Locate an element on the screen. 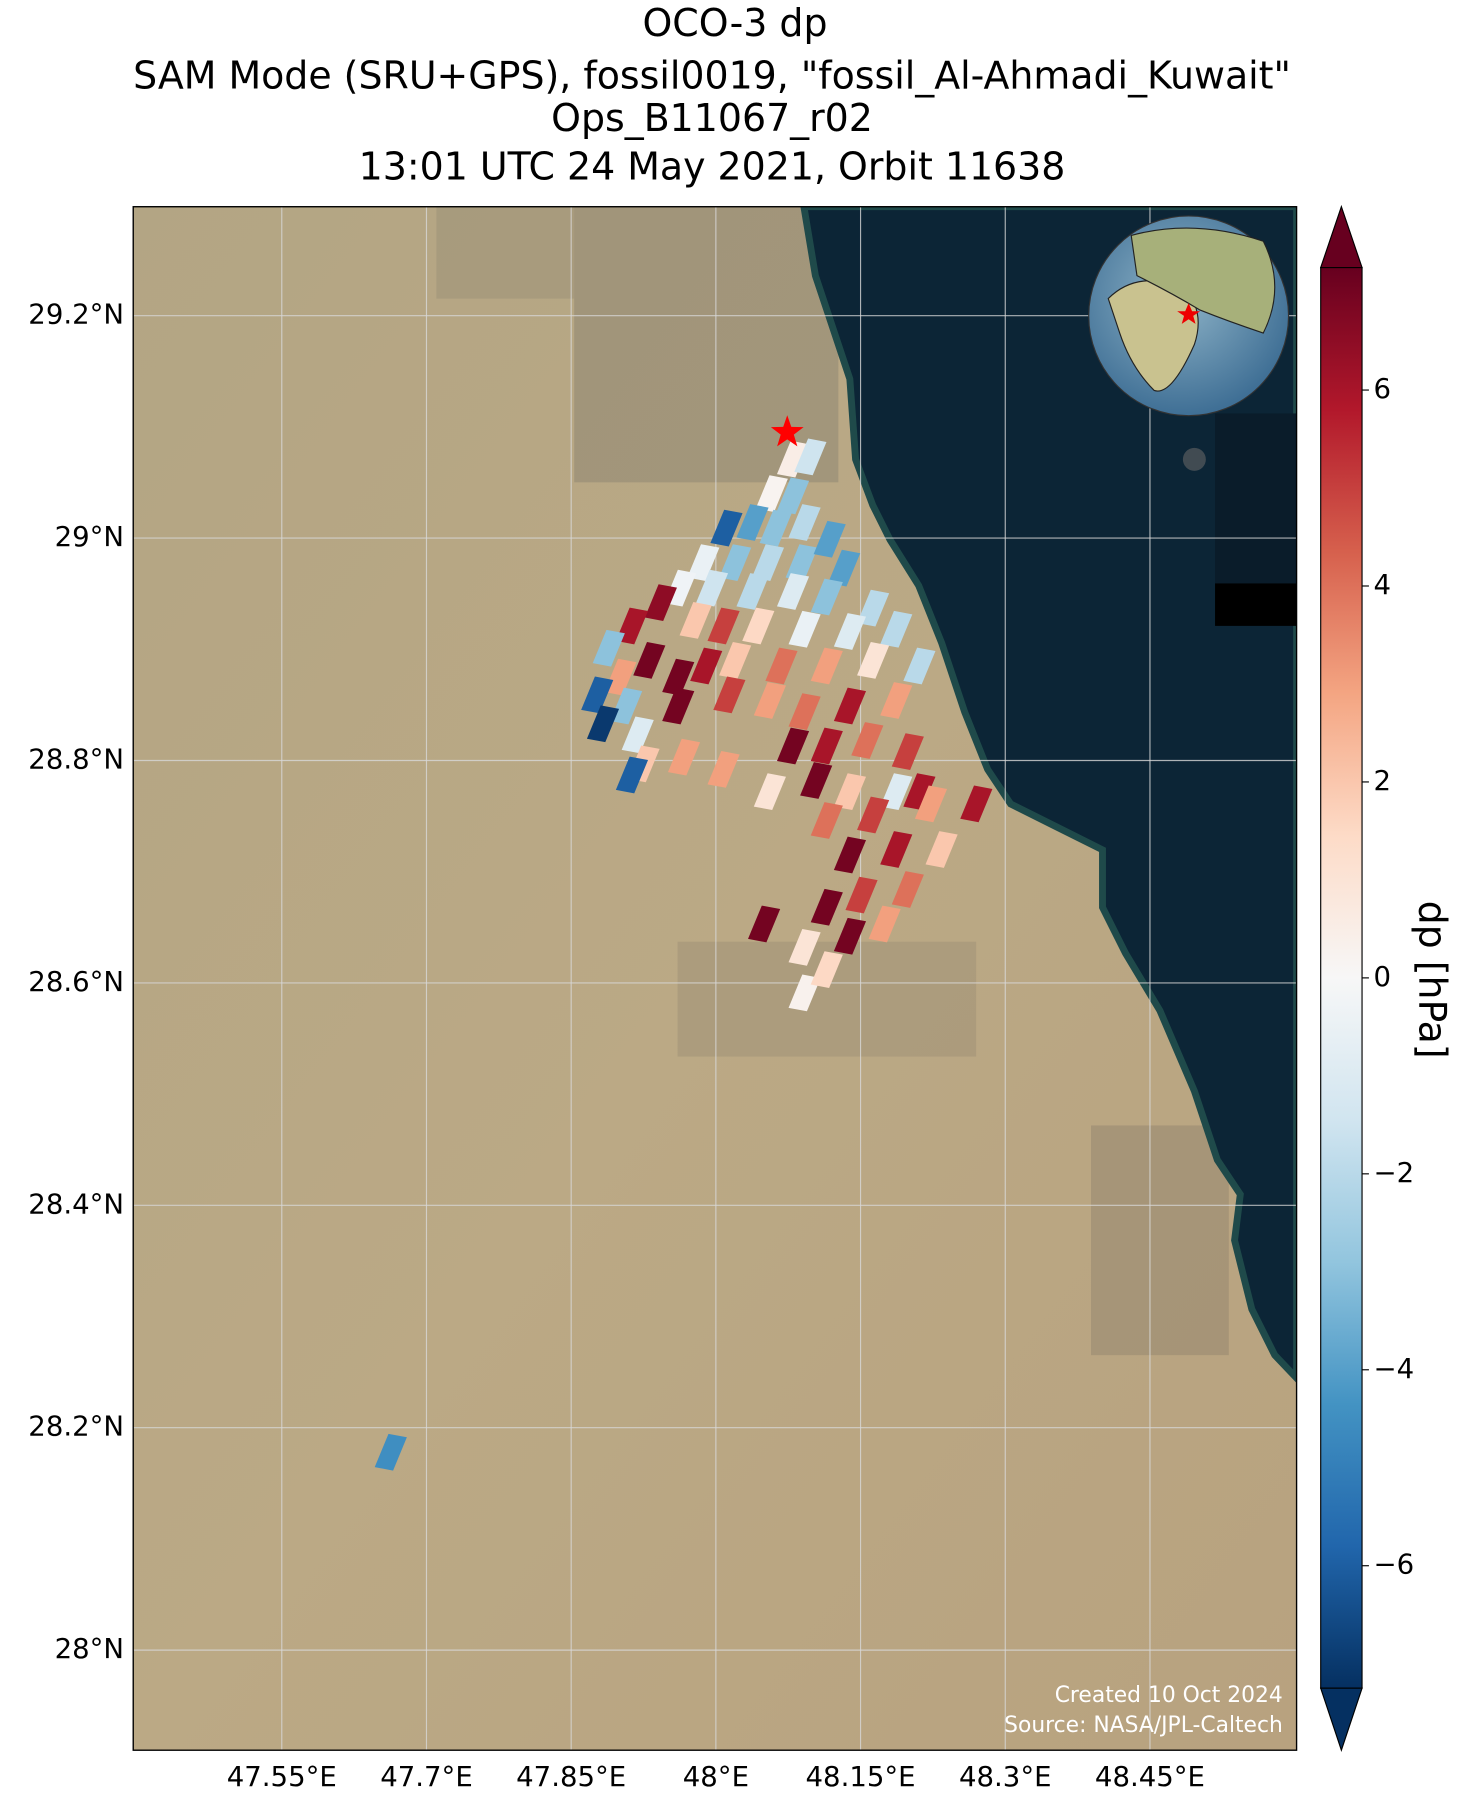 The height and width of the screenshot is (1795, 1470). x-tick-label: 48.3°E is located at coordinates (1005, 1777).